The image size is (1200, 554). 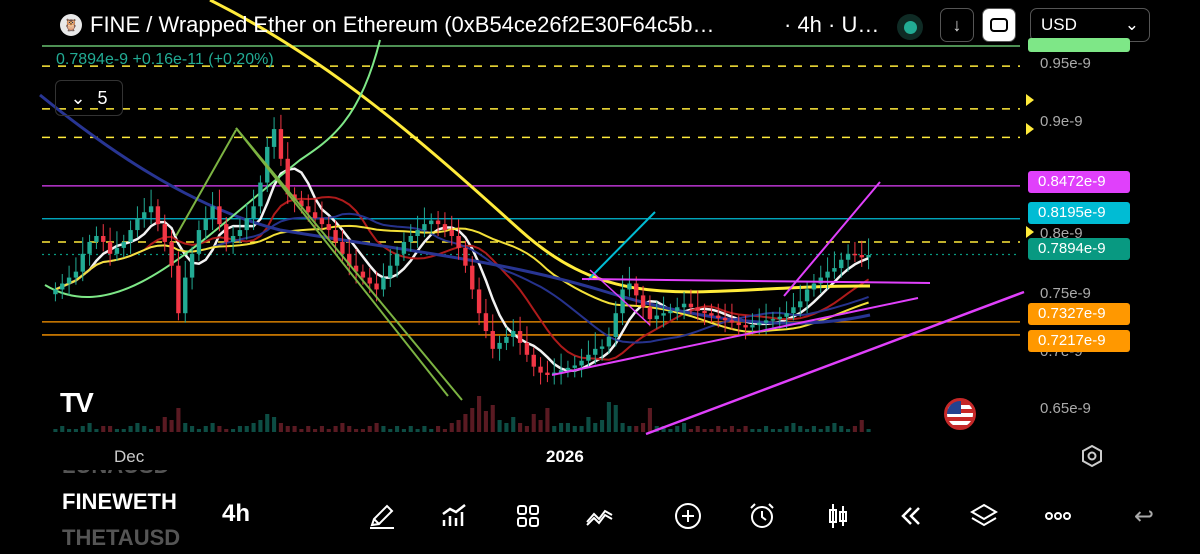 What do you see at coordinates (688, 516) in the screenshot?
I see `add-icon` at bounding box center [688, 516].